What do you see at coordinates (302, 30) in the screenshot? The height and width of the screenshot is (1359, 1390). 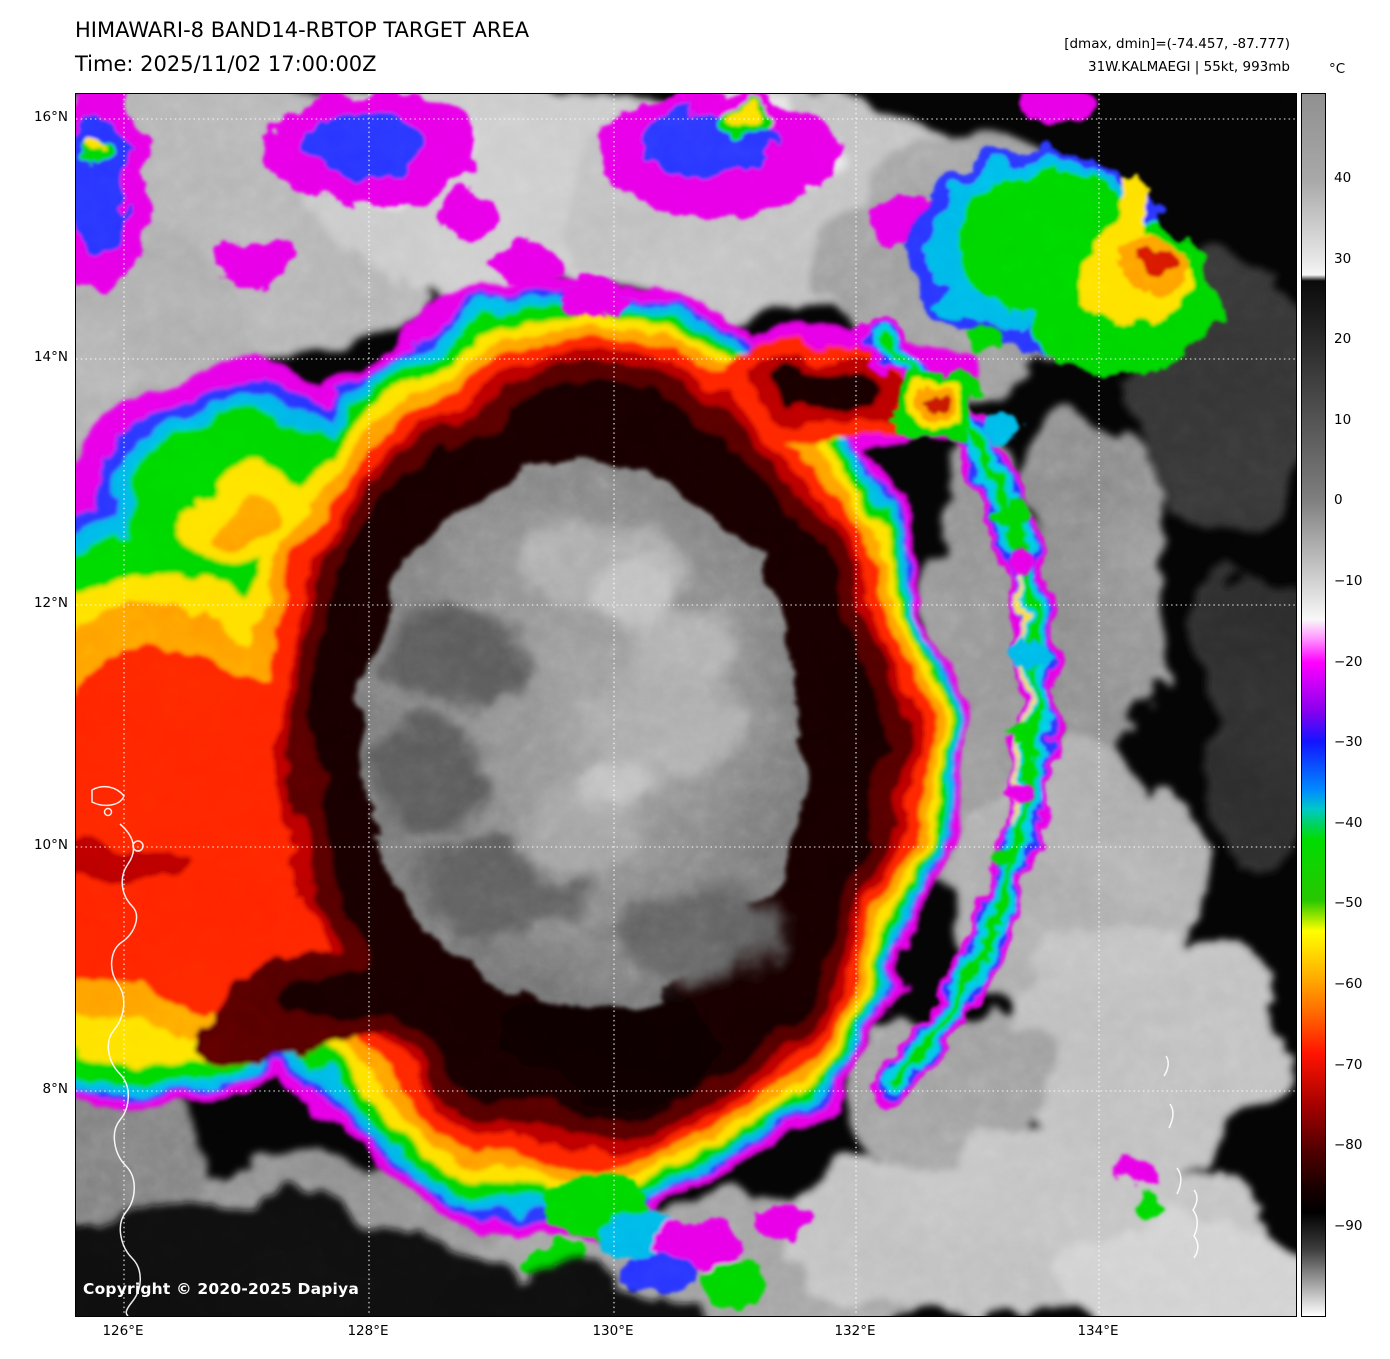 I see `page-title: HIMAWARI-8 BAND14-RBTOP TARGET AREA` at bounding box center [302, 30].